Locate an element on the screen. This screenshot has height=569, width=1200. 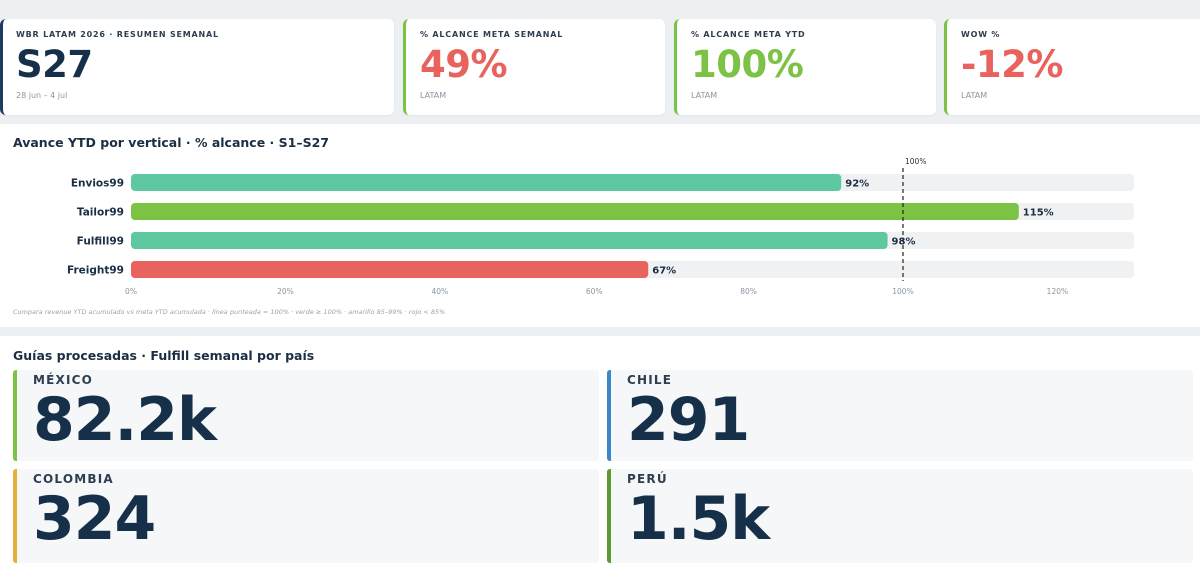
country-value: 82.2k is located at coordinates (125, 420).